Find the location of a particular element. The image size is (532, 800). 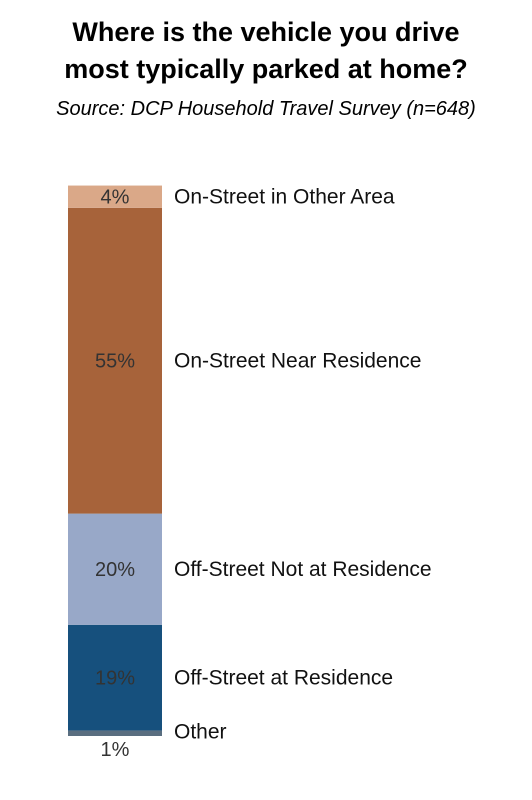

value-label-off-street-at-residence: 19% is located at coordinates (115, 679).